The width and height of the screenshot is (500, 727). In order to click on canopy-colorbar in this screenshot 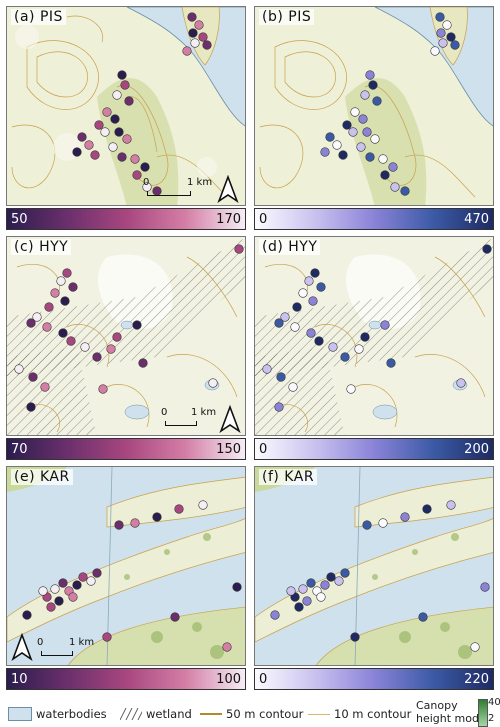, I will do `click(483, 713)`.